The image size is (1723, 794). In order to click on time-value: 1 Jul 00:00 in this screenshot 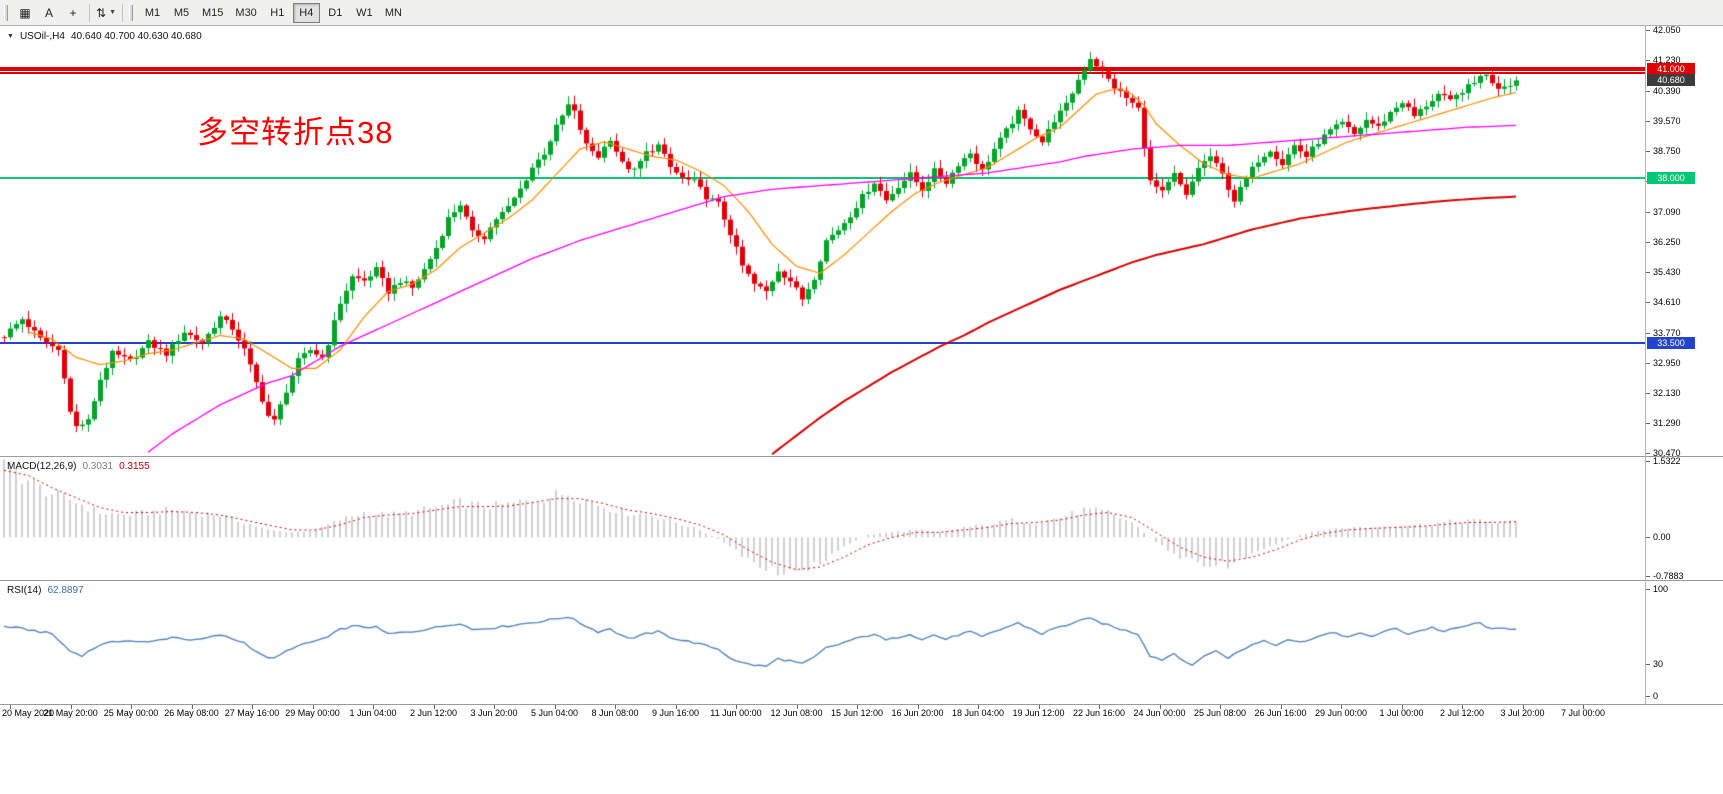, I will do `click(1401, 713)`.